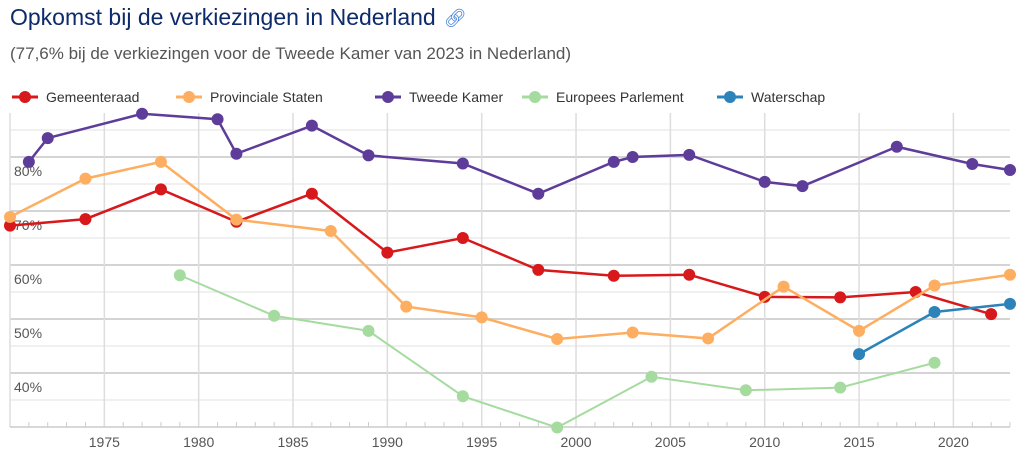 The image size is (1024, 460). What do you see at coordinates (198, 442) in the screenshot?
I see `x-tick-label: 1980` at bounding box center [198, 442].